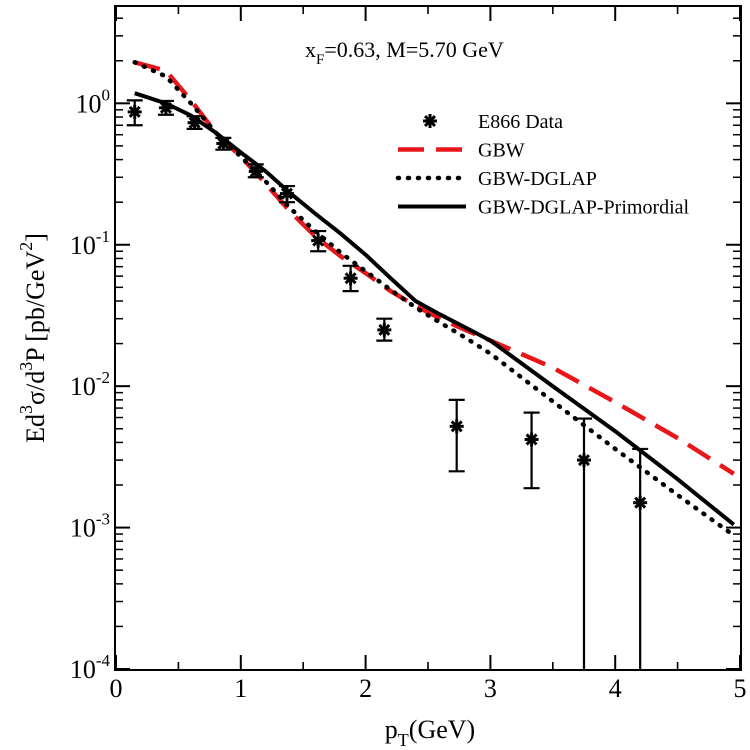 This screenshot has width=750, height=750. Describe the element at coordinates (430, 732) in the screenshot. I see `x-axis-label: pT(GeV)` at that location.